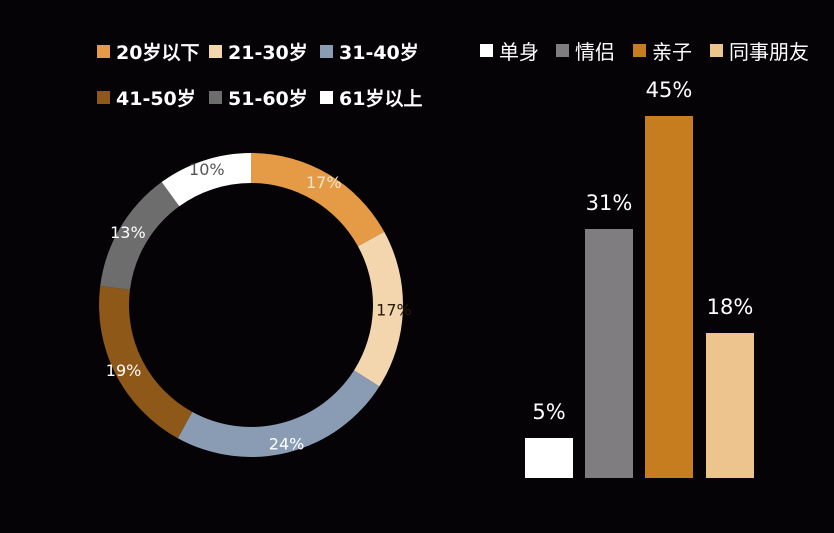  What do you see at coordinates (268, 99) in the screenshot?
I see `legend-label: 51-60岁` at bounding box center [268, 99].